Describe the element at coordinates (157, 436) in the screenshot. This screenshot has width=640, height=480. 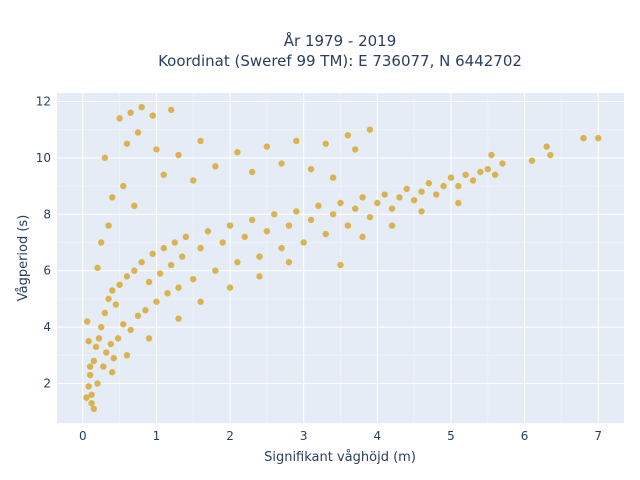
I see `x-tick-label: 1` at that location.